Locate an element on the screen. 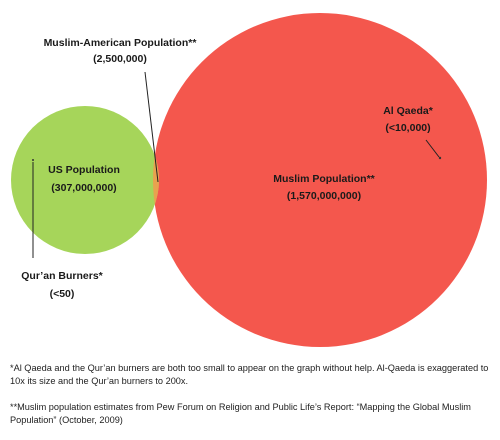  muslim-population-value: (1,570,000,000) is located at coordinates (324, 196).